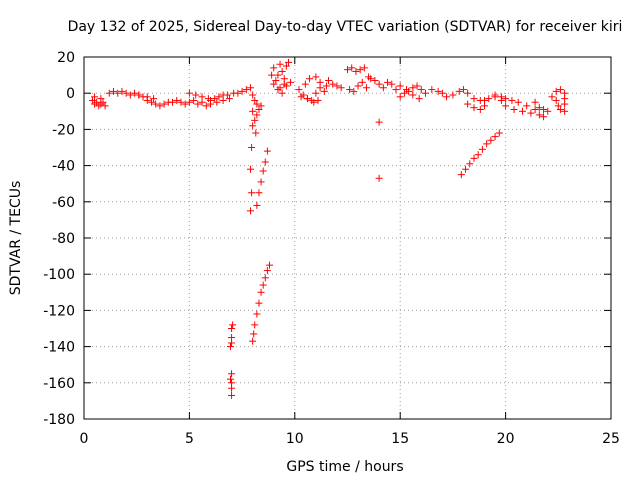 The width and height of the screenshot is (640, 480). I want to click on y-tick-label: -100, so click(59, 275).